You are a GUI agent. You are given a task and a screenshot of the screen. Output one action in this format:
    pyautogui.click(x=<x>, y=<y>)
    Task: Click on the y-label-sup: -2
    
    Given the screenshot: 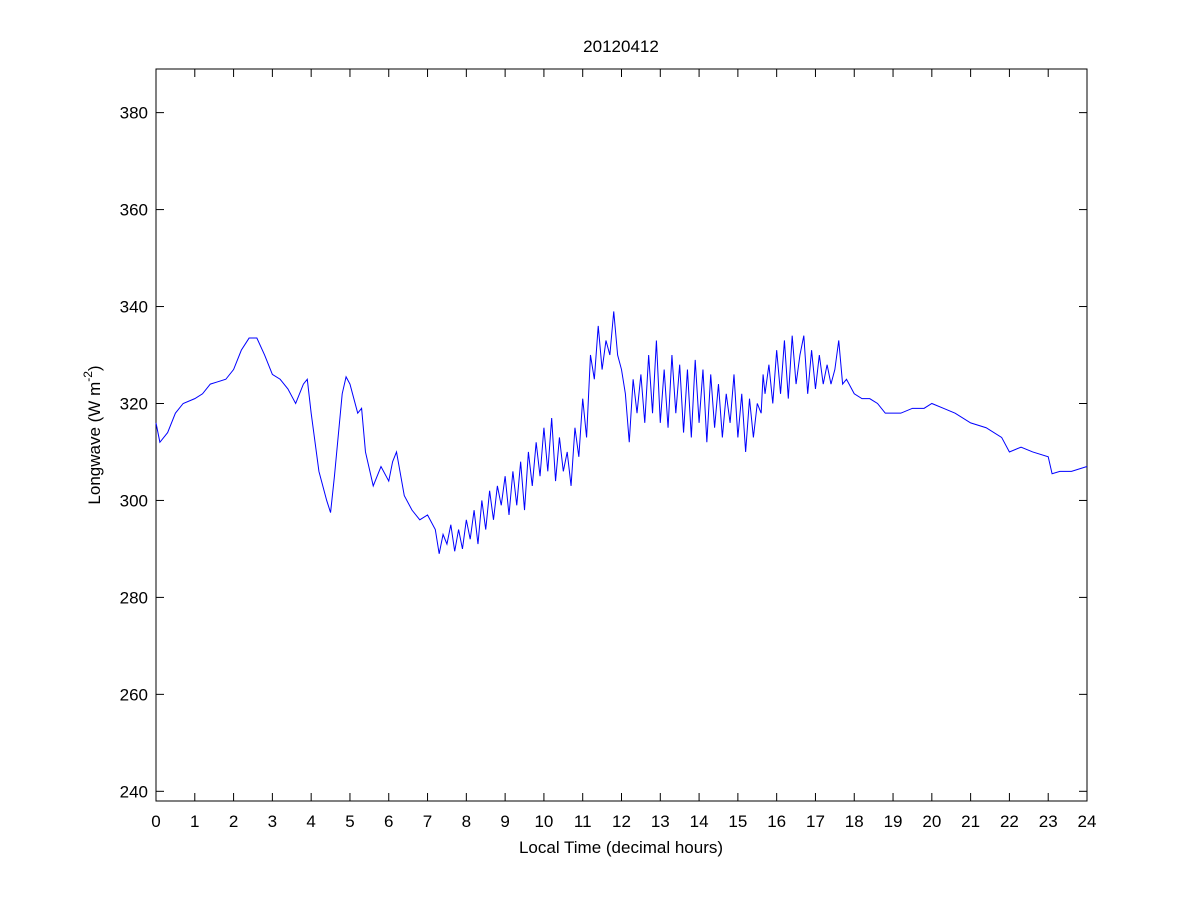 What is the action you would take?
    pyautogui.click(x=88, y=376)
    